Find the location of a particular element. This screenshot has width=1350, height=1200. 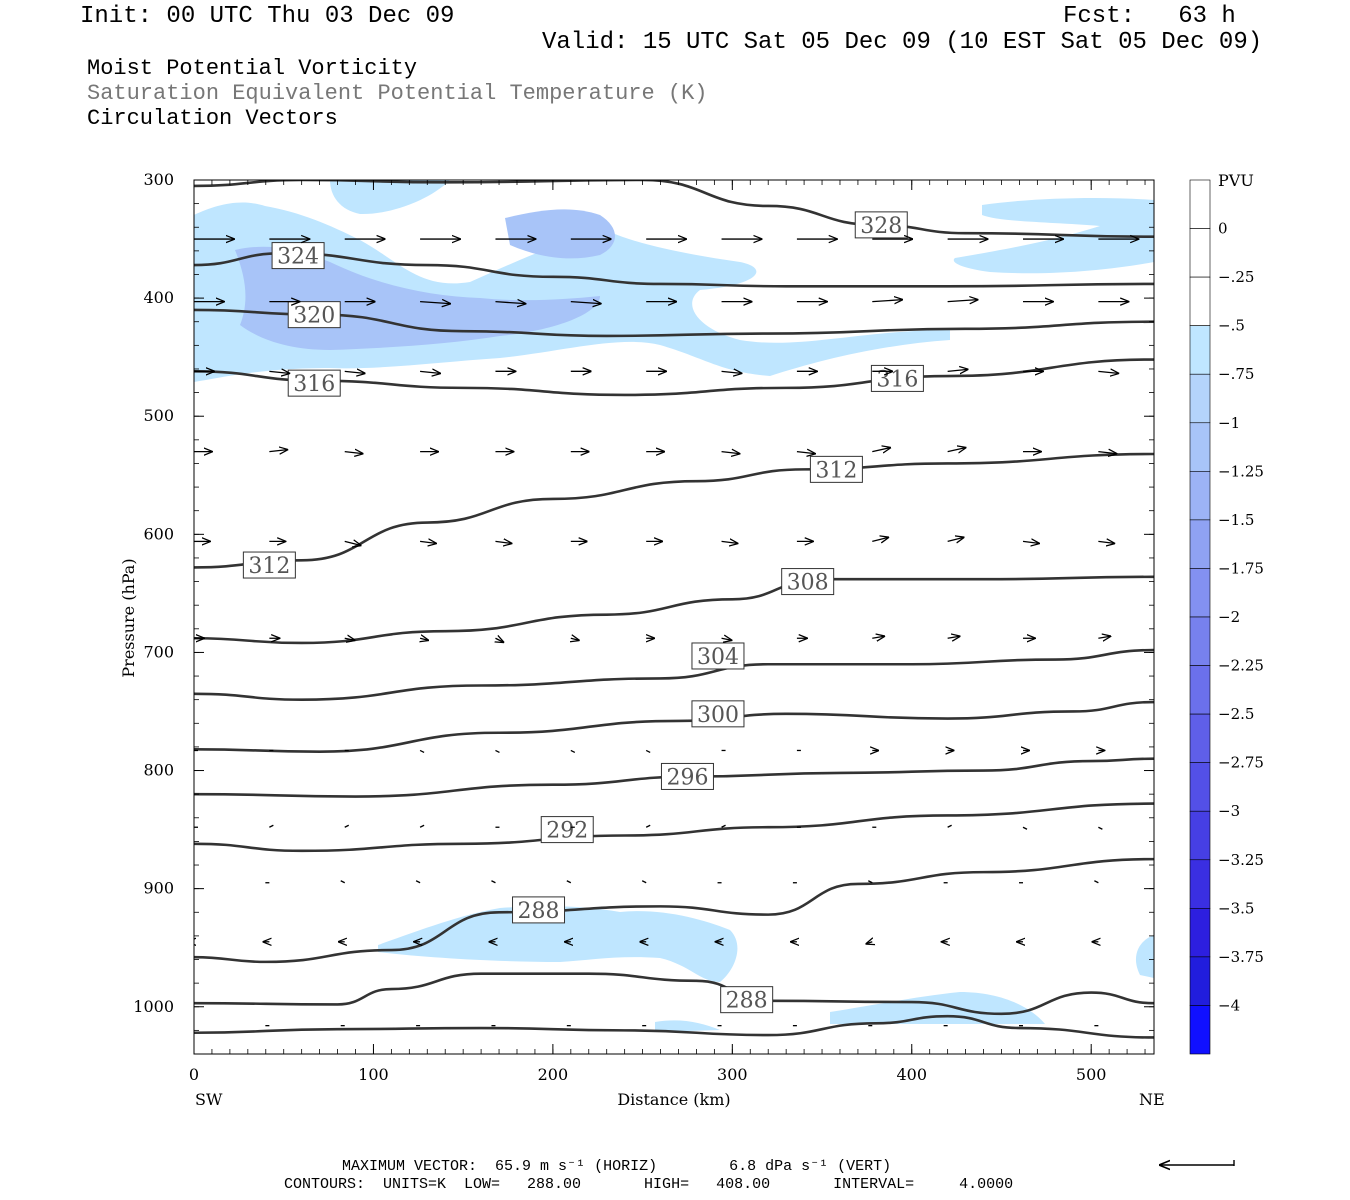

colorbar-level-label: −3.5 is located at coordinates (1236, 908).